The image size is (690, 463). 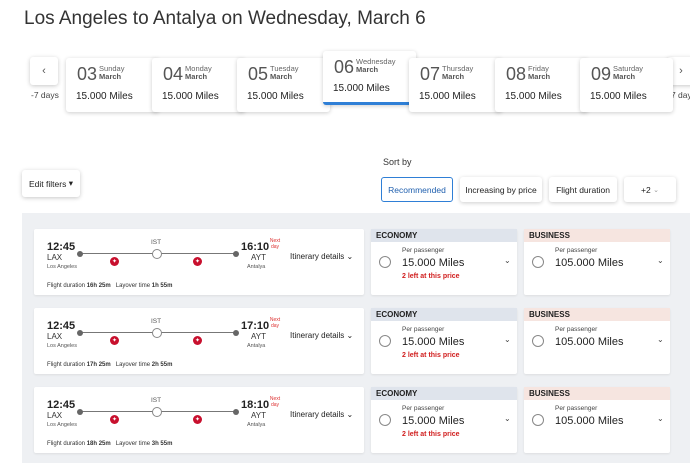 I want to click on date-number: 09, so click(x=601, y=74).